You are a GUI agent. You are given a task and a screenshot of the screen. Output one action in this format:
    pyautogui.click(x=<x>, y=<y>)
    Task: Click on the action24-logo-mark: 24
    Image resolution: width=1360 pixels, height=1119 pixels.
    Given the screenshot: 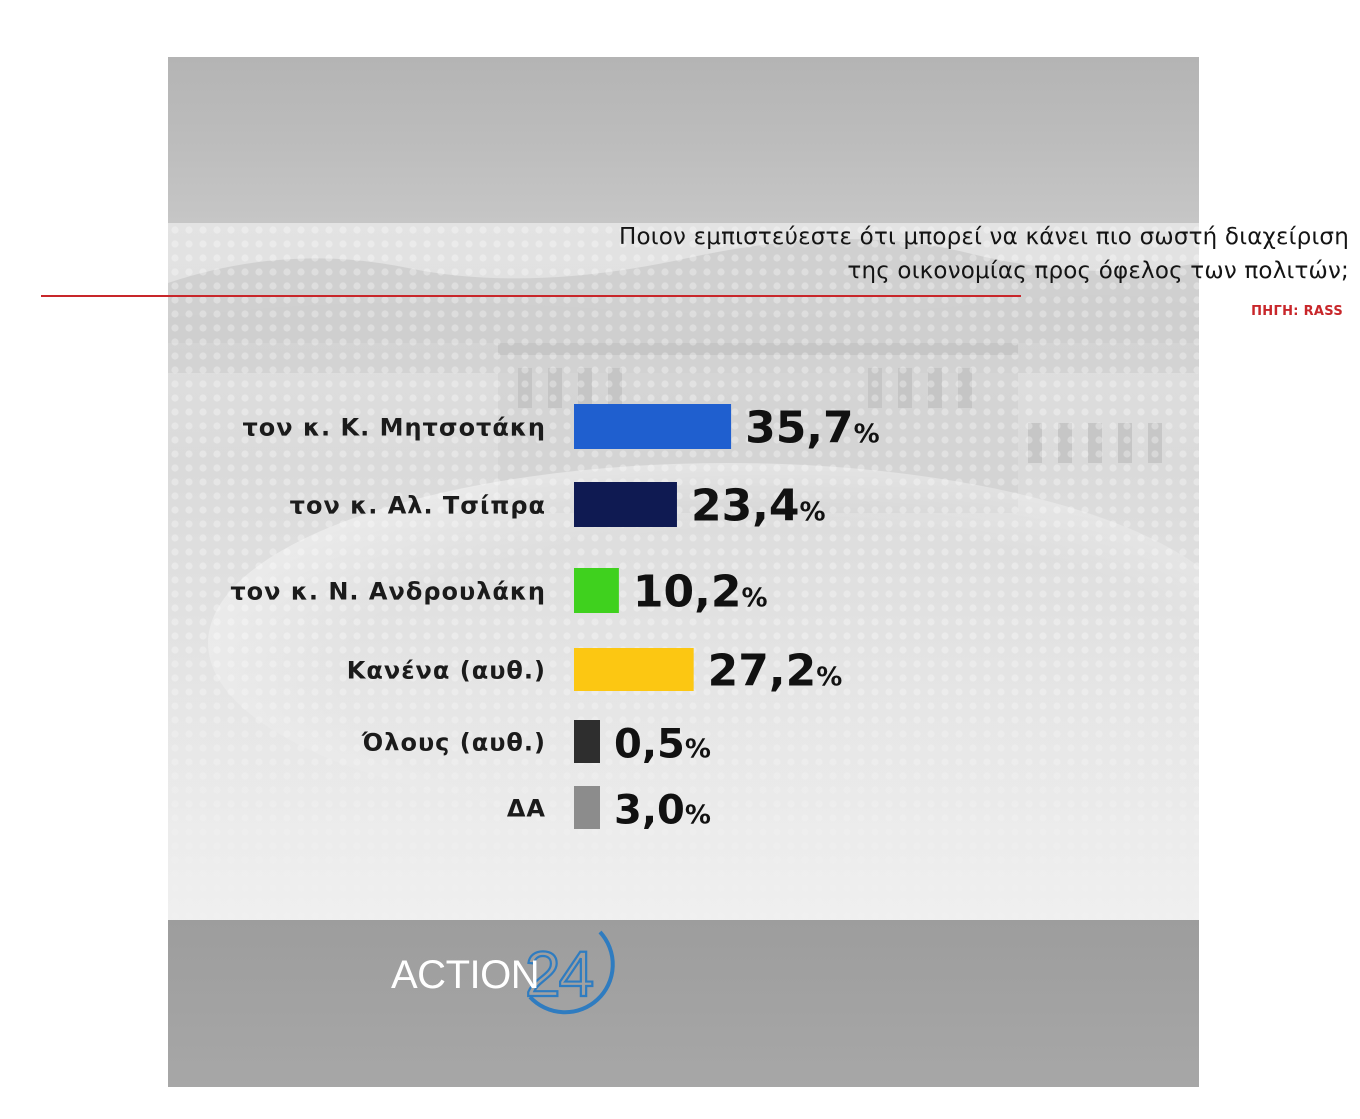 What is the action you would take?
    pyautogui.click(x=569, y=972)
    